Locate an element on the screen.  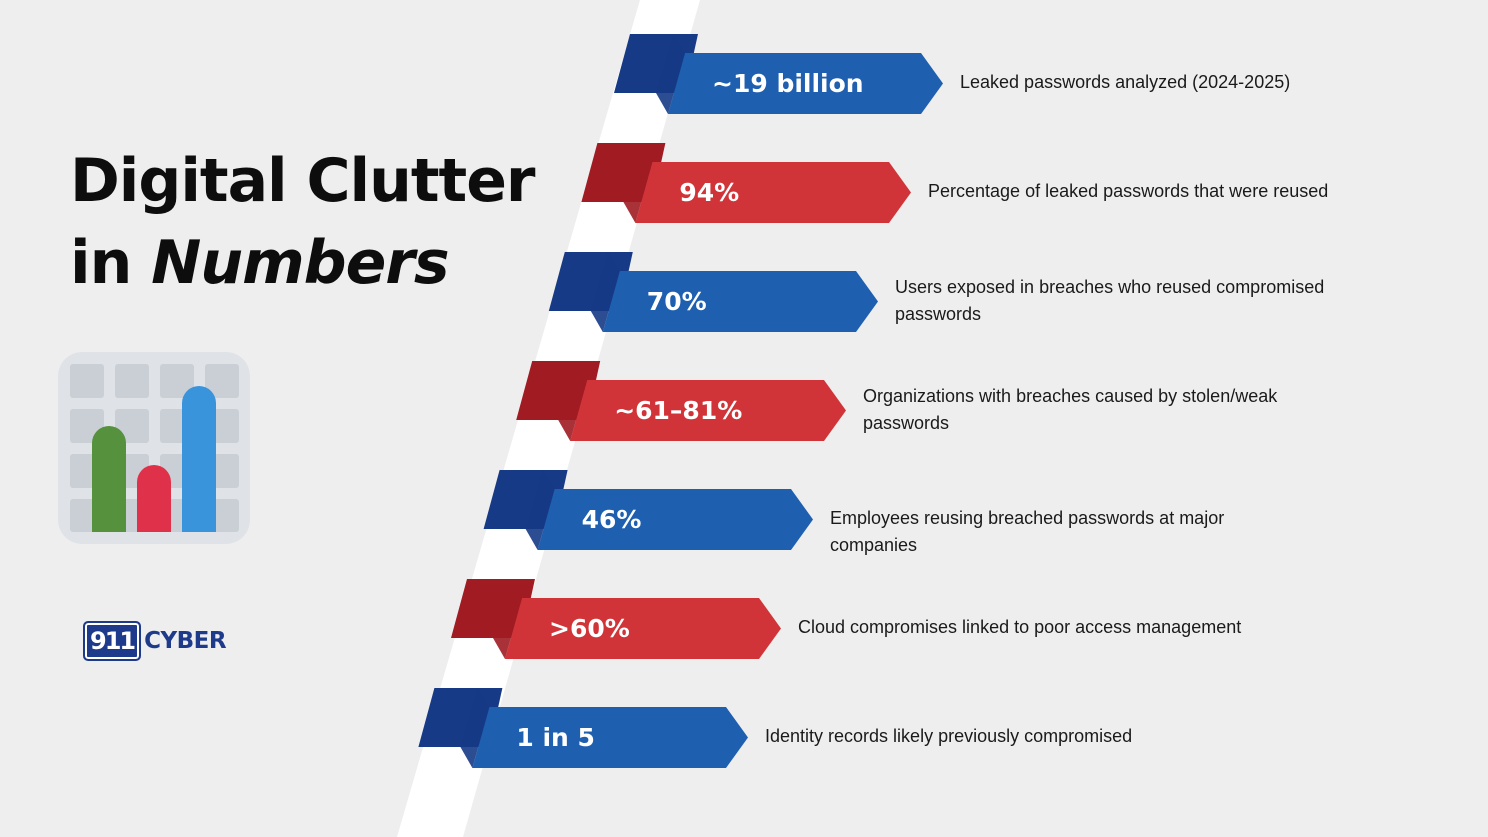
title-line-2-prefix: in is located at coordinates (111, 263).